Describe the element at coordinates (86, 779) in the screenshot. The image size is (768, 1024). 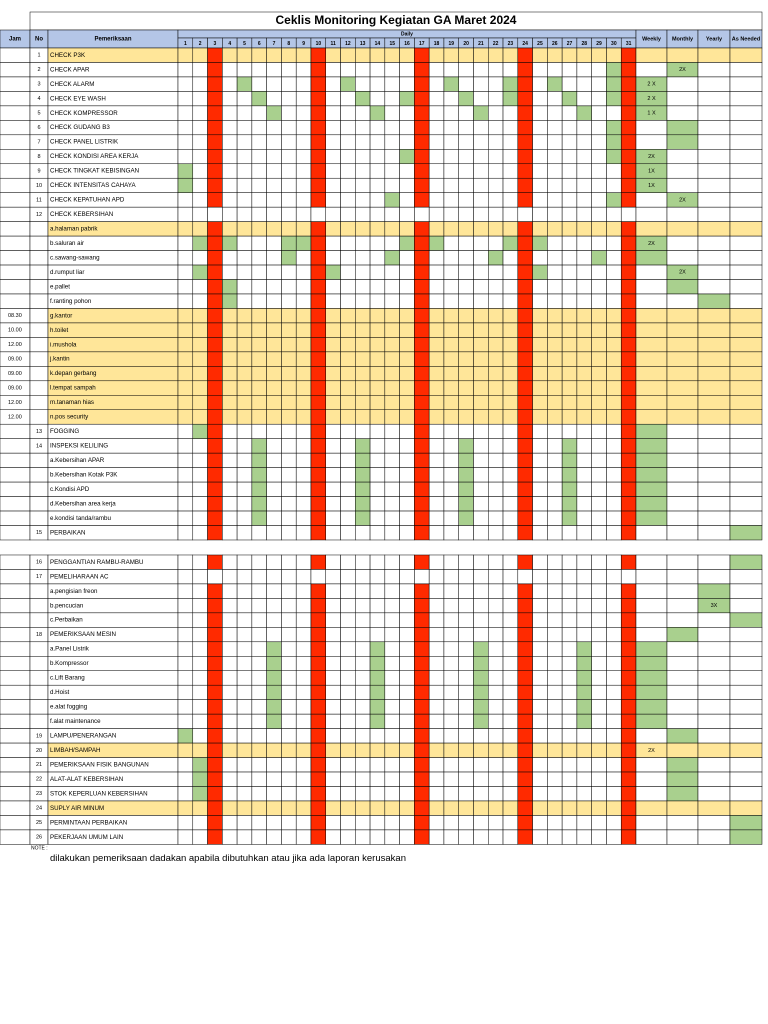
I see `item: ALAT-ALAT KEBERSIHAN` at that location.